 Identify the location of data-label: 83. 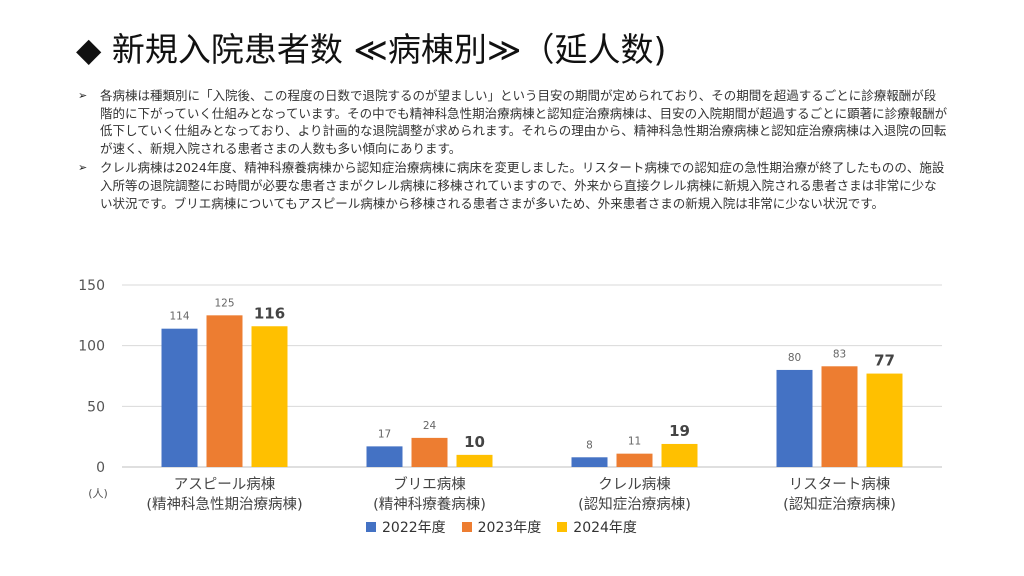
(839, 354).